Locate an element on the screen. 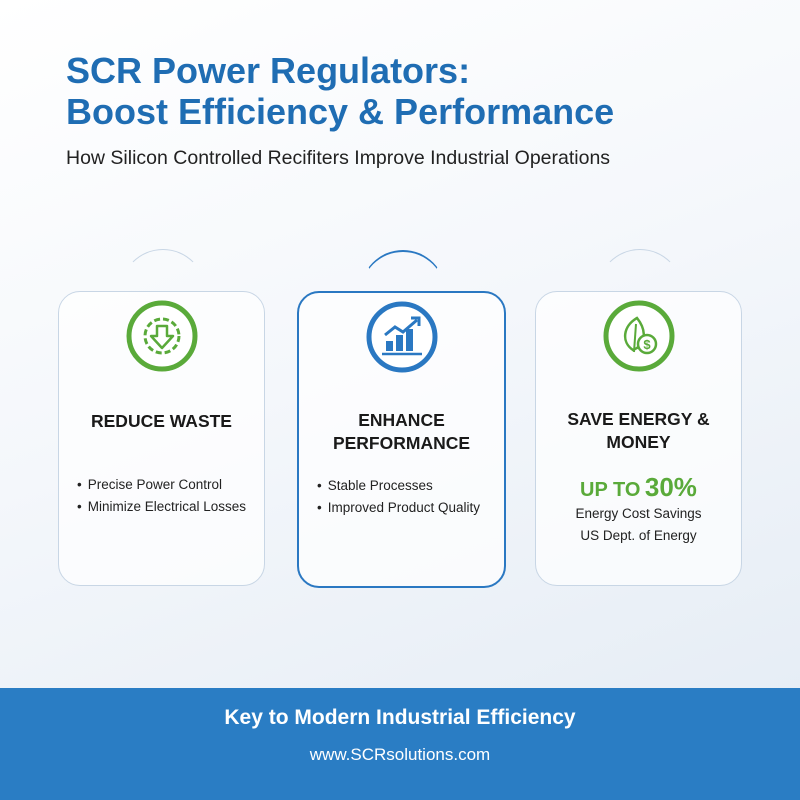 This screenshot has height=800, width=800. bullet: Improved Product Quality is located at coordinates (398, 507).